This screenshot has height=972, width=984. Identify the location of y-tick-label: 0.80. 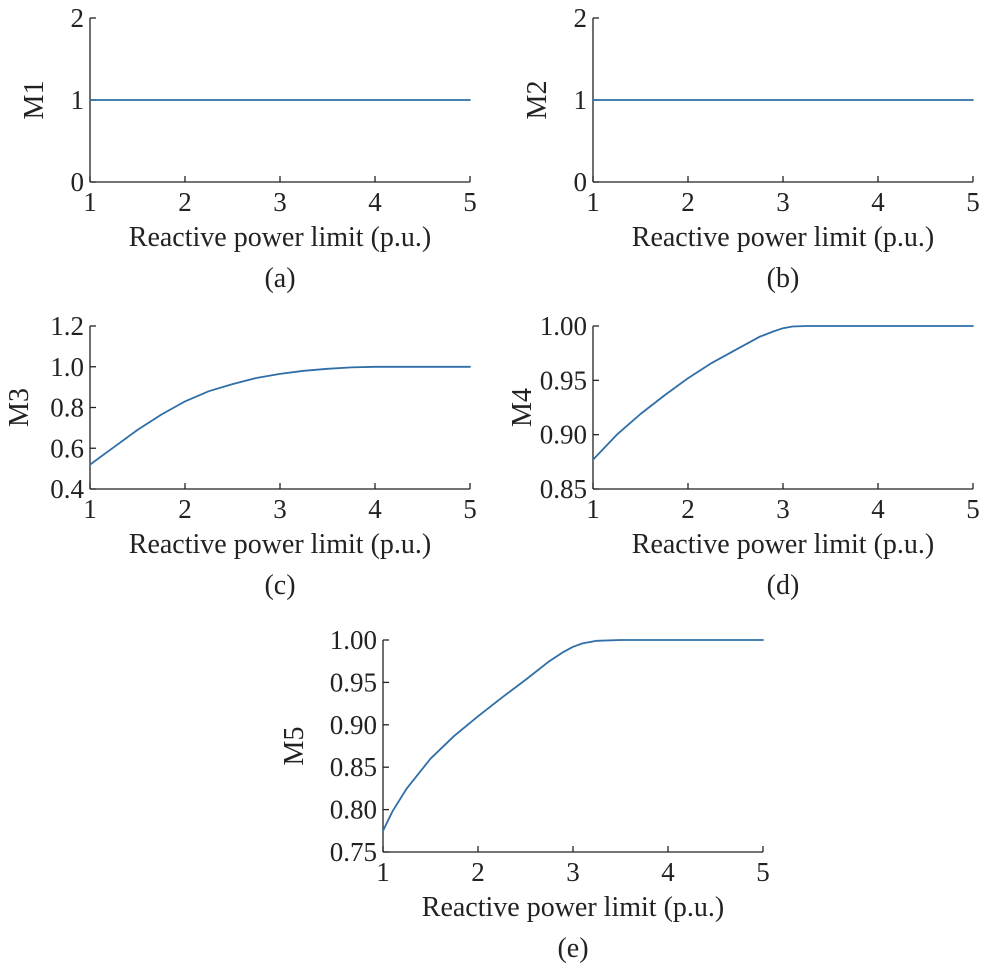
(353, 810).